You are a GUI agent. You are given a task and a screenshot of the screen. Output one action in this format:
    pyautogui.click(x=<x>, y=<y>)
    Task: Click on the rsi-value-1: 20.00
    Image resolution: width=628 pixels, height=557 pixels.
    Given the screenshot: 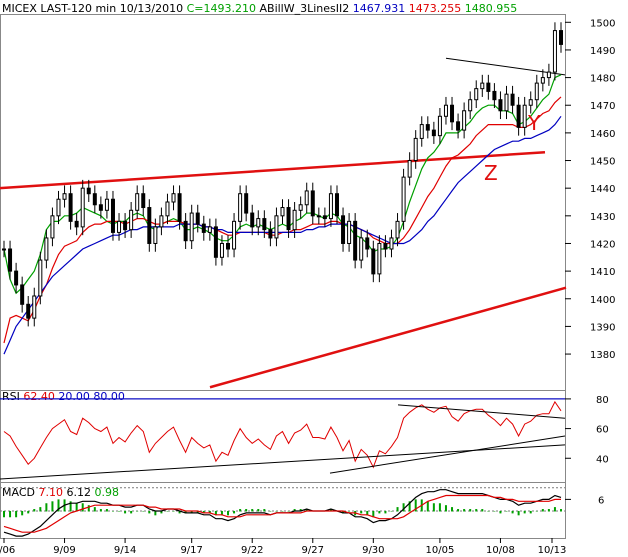 What is the action you would take?
    pyautogui.click(x=75, y=396)
    